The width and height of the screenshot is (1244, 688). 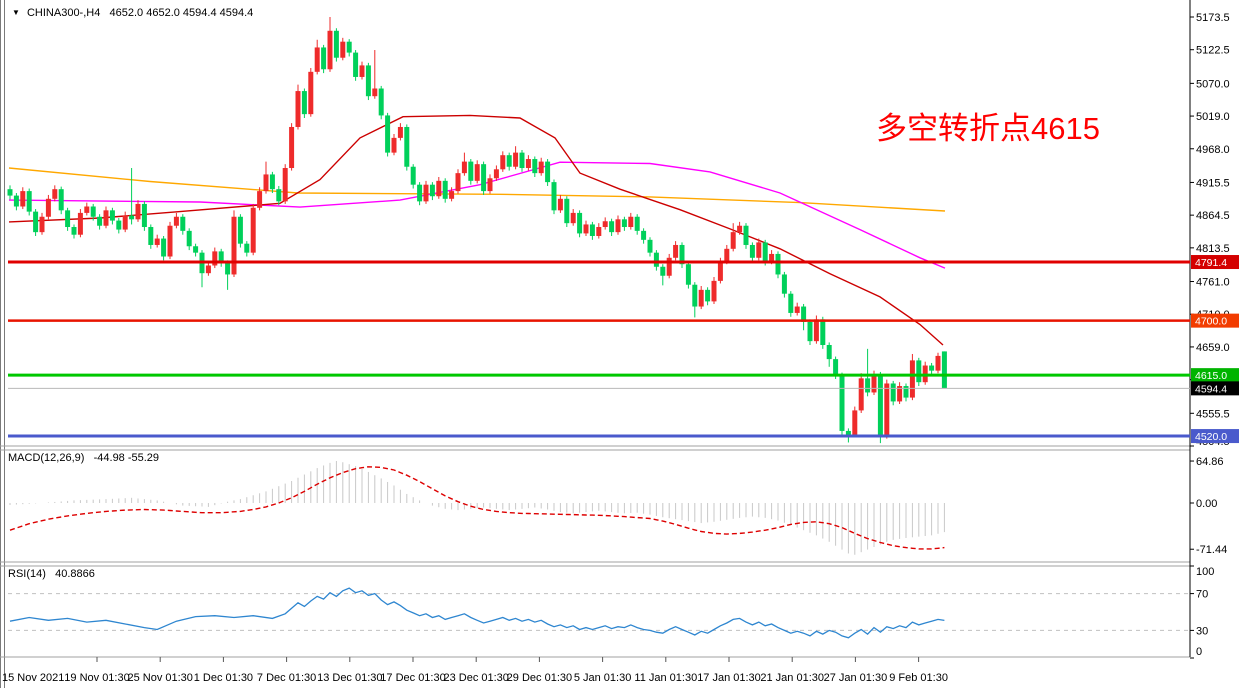 What do you see at coordinates (412, 678) in the screenshot?
I see `date-label: 17 Dec 01:30` at bounding box center [412, 678].